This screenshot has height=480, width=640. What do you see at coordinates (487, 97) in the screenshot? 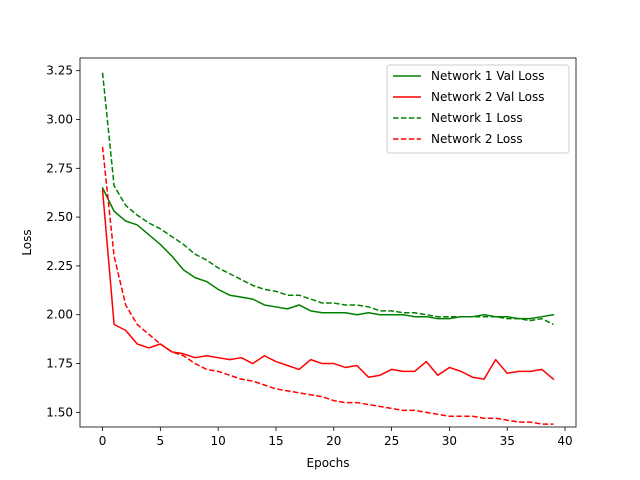
I see `legend-entry-label: Network 2 Val Loss` at bounding box center [487, 97].